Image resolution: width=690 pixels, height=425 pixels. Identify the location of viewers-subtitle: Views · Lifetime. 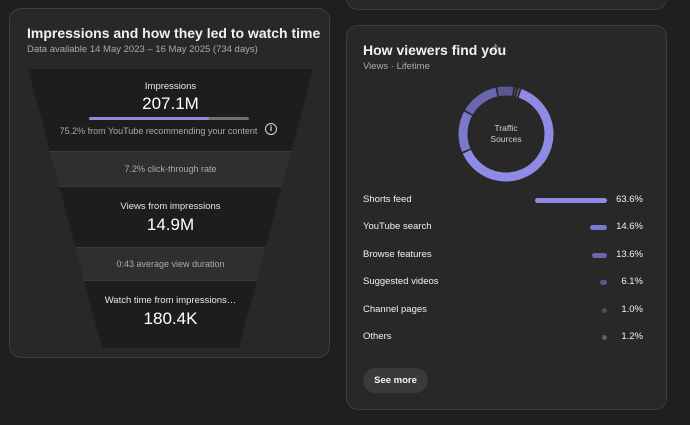
(396, 66).